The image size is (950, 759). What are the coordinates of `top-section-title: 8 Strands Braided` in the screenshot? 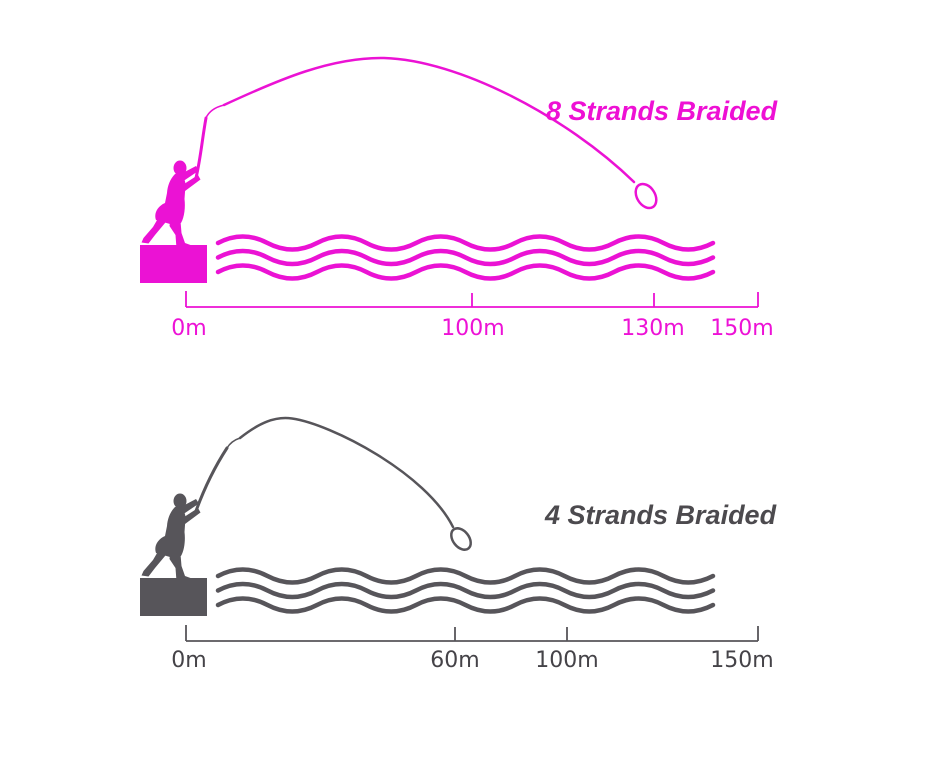 It's located at (662, 111).